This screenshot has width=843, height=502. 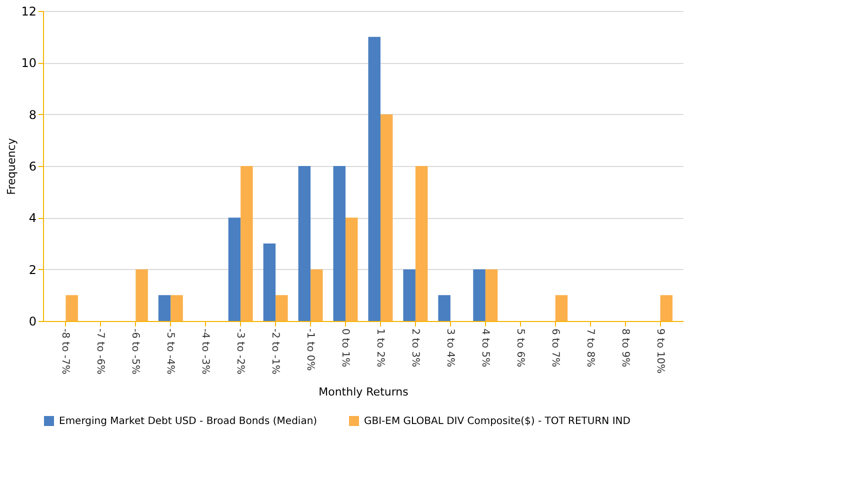 What do you see at coordinates (484, 348) in the screenshot?
I see `x-tick-label: 4 to 5%` at bounding box center [484, 348].